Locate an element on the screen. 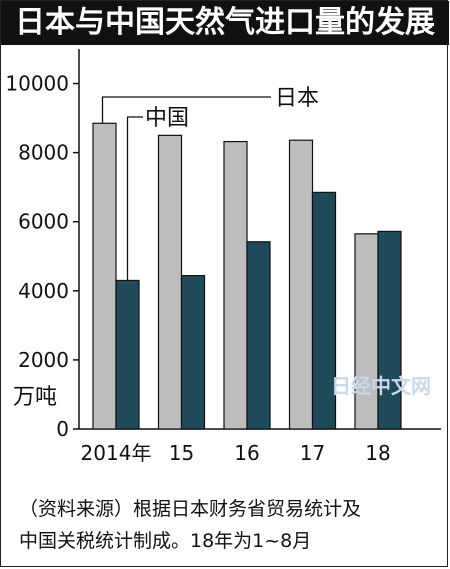 This screenshot has width=450, height=569. y-tick-label: 10000 is located at coordinates (37, 84).